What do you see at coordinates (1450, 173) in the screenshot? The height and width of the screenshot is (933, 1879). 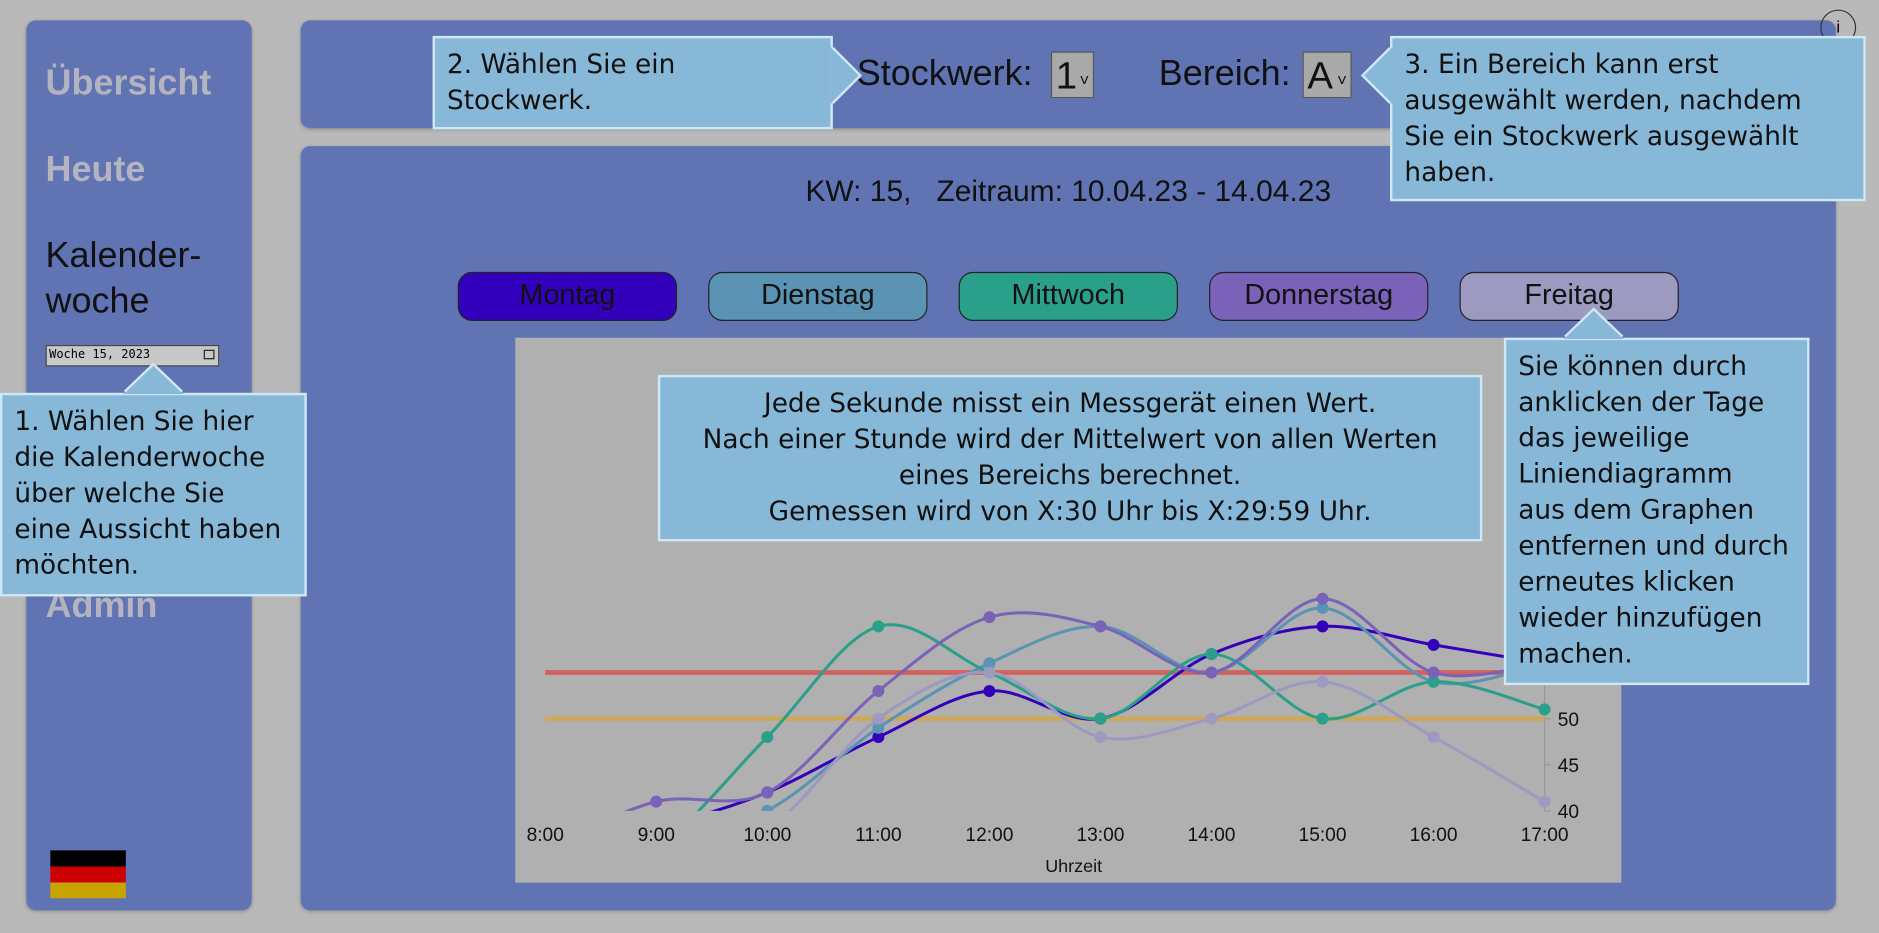 I see `tooltip-line: haben.` at bounding box center [1450, 173].